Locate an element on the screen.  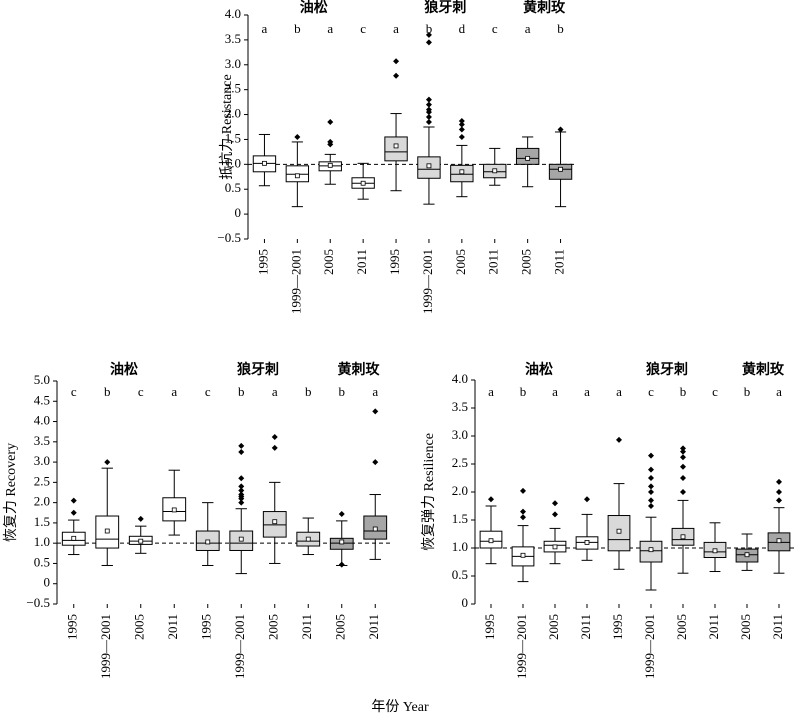
y-axis-title: 恢复弹力 Resilience is located at coordinates (428, 492).